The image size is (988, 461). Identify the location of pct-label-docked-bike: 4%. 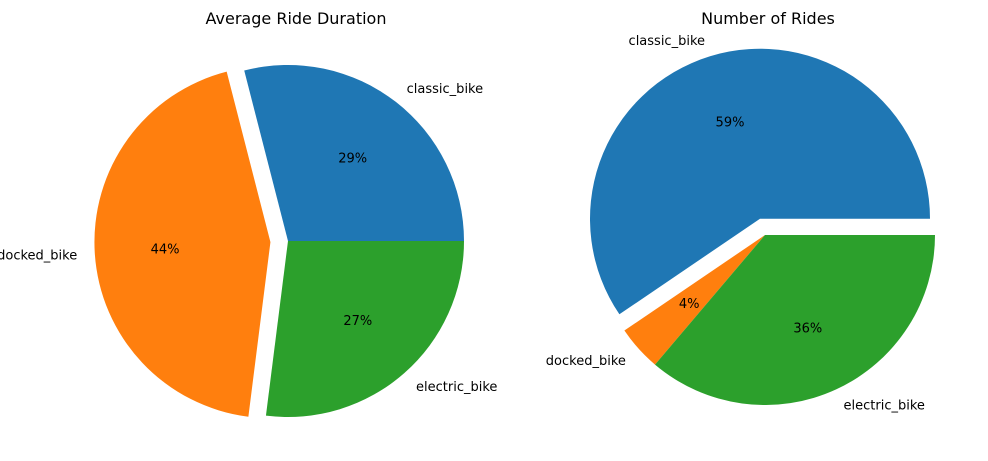
(689, 304).